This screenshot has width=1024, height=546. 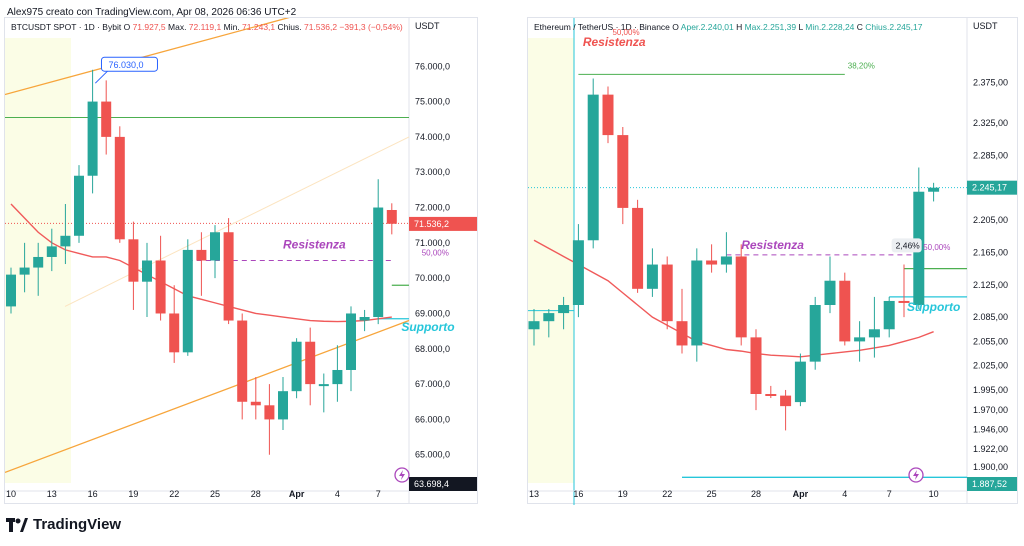 What do you see at coordinates (989, 484) in the screenshot?
I see `bottom-price-label: 1.887,52` at bounding box center [989, 484].